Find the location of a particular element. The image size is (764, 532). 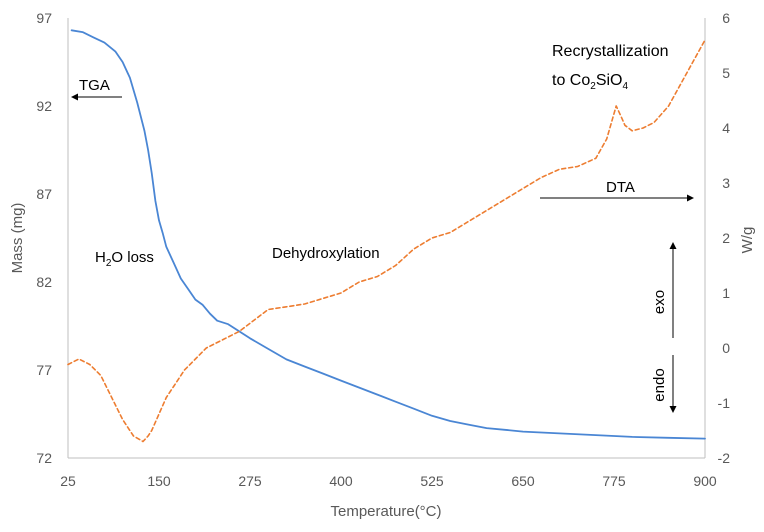

x-tick-label: 400 is located at coordinates (341, 481).